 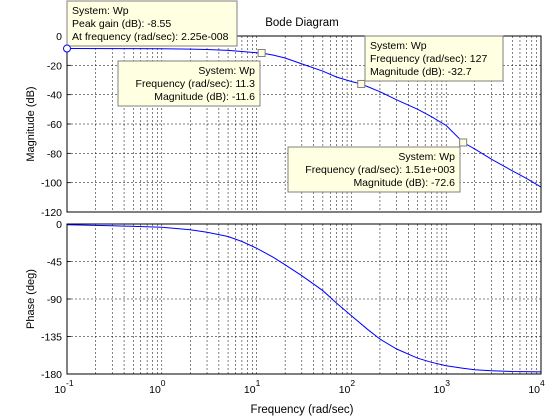 What do you see at coordinates (428, 59) in the screenshot?
I see `datatip-text: Frequency (rad/sec): 127` at bounding box center [428, 59].